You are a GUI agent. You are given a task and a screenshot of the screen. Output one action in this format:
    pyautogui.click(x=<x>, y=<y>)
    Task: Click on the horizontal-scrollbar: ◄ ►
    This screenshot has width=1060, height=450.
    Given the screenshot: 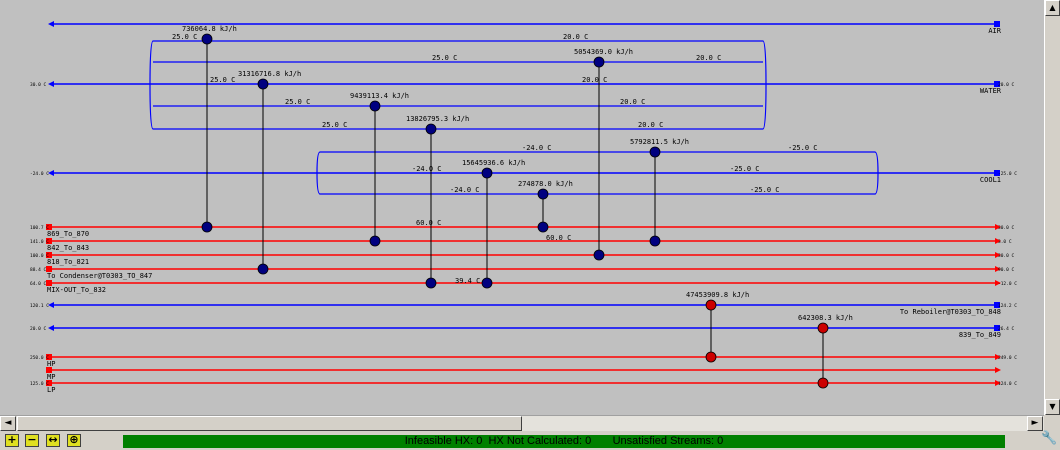 What is the action you would take?
    pyautogui.click(x=522, y=423)
    